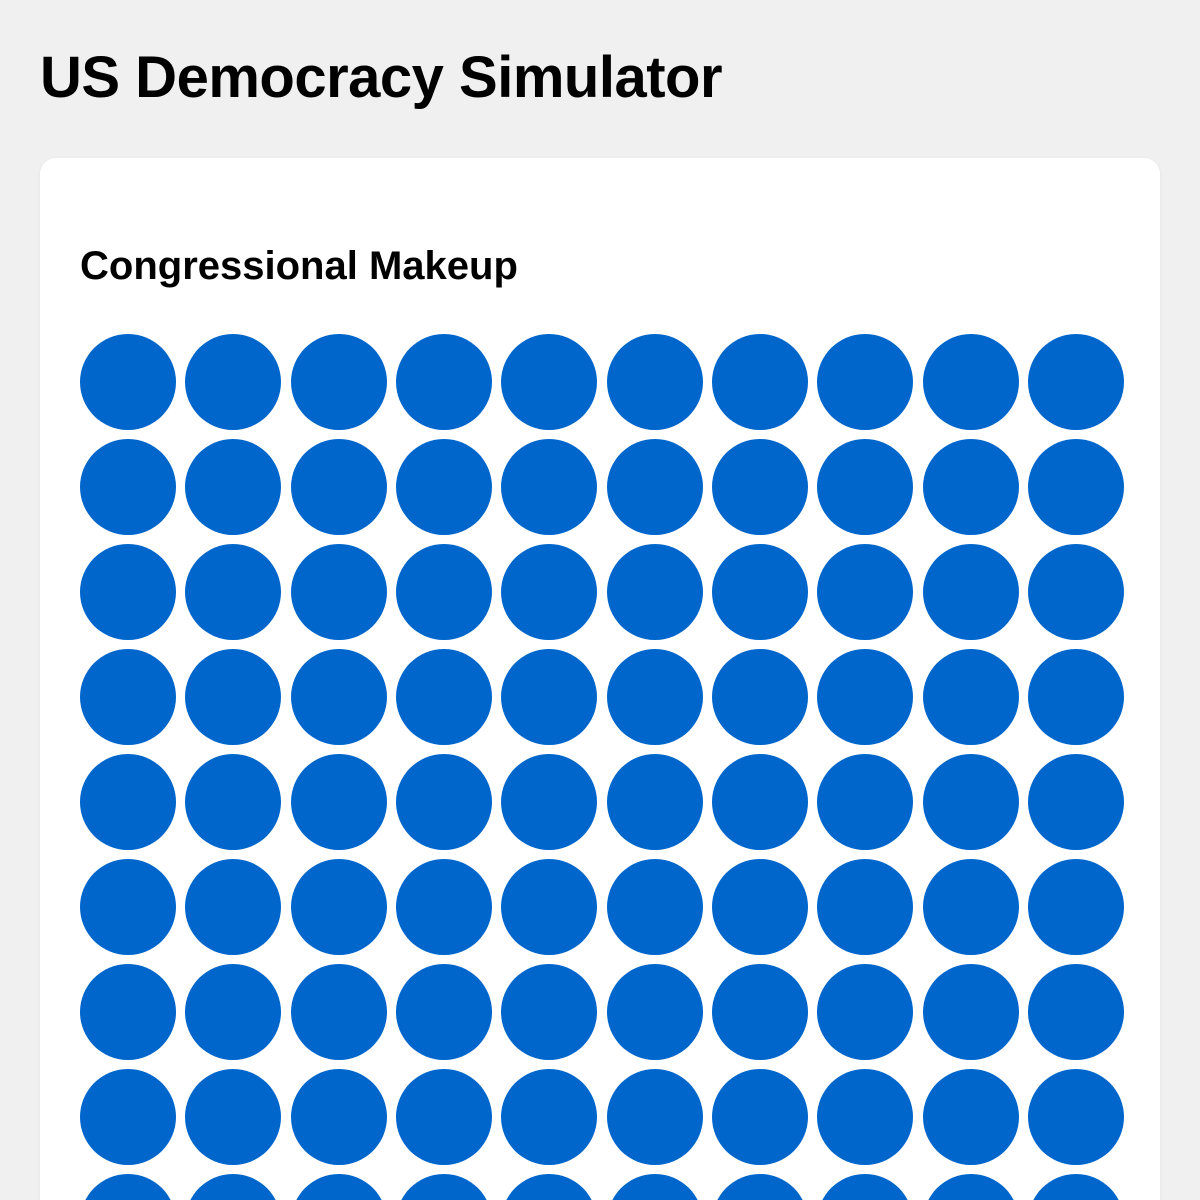 This screenshot has height=1200, width=1200. Describe the element at coordinates (381, 77) in the screenshot. I see `app-title: US Democracy Simulator` at that location.